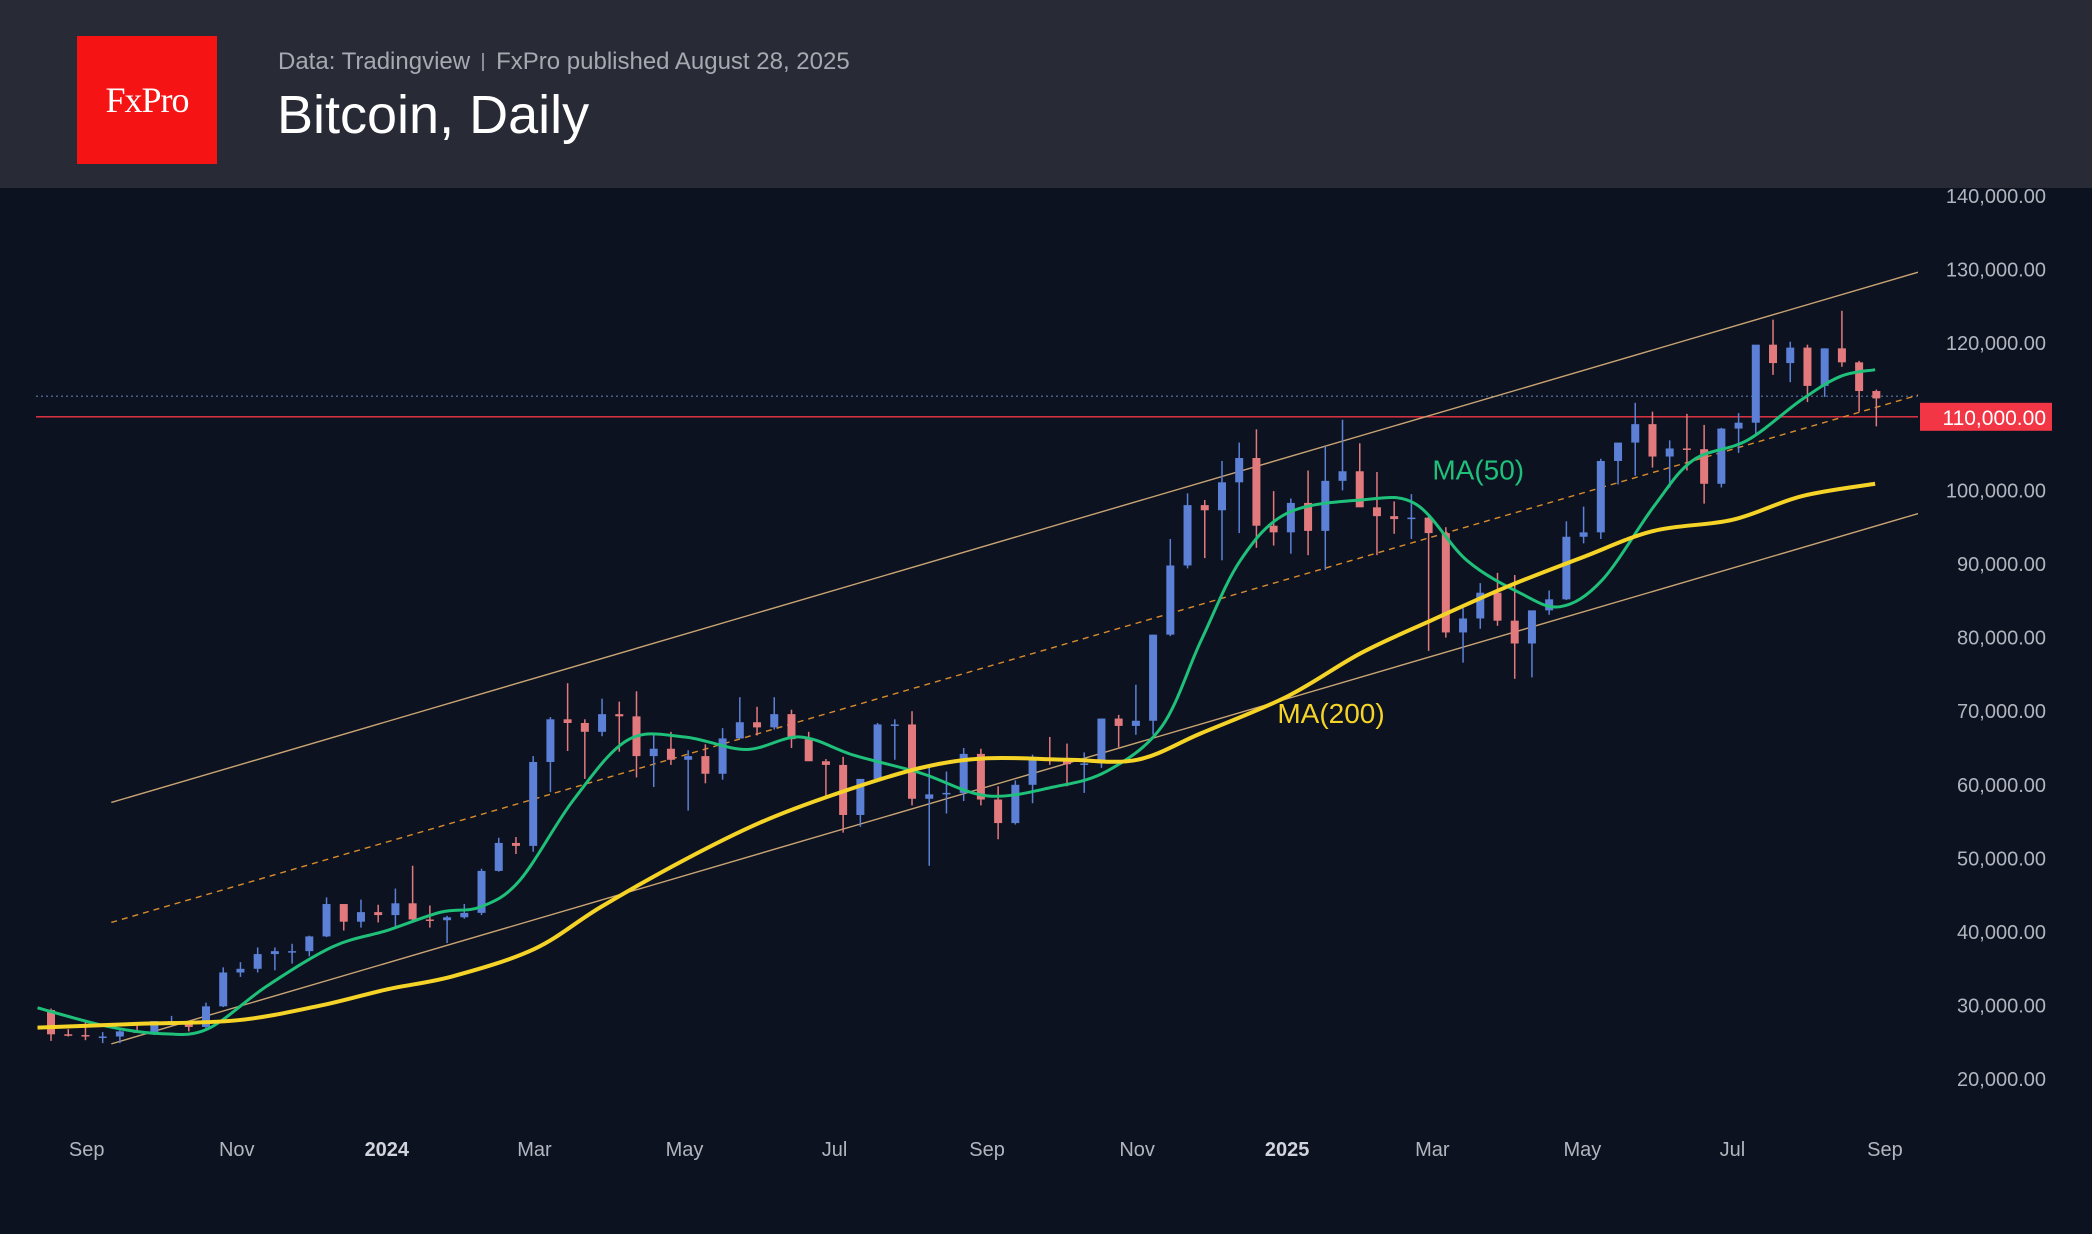  What do you see at coordinates (483, 62) in the screenshot?
I see `separator` at bounding box center [483, 62].